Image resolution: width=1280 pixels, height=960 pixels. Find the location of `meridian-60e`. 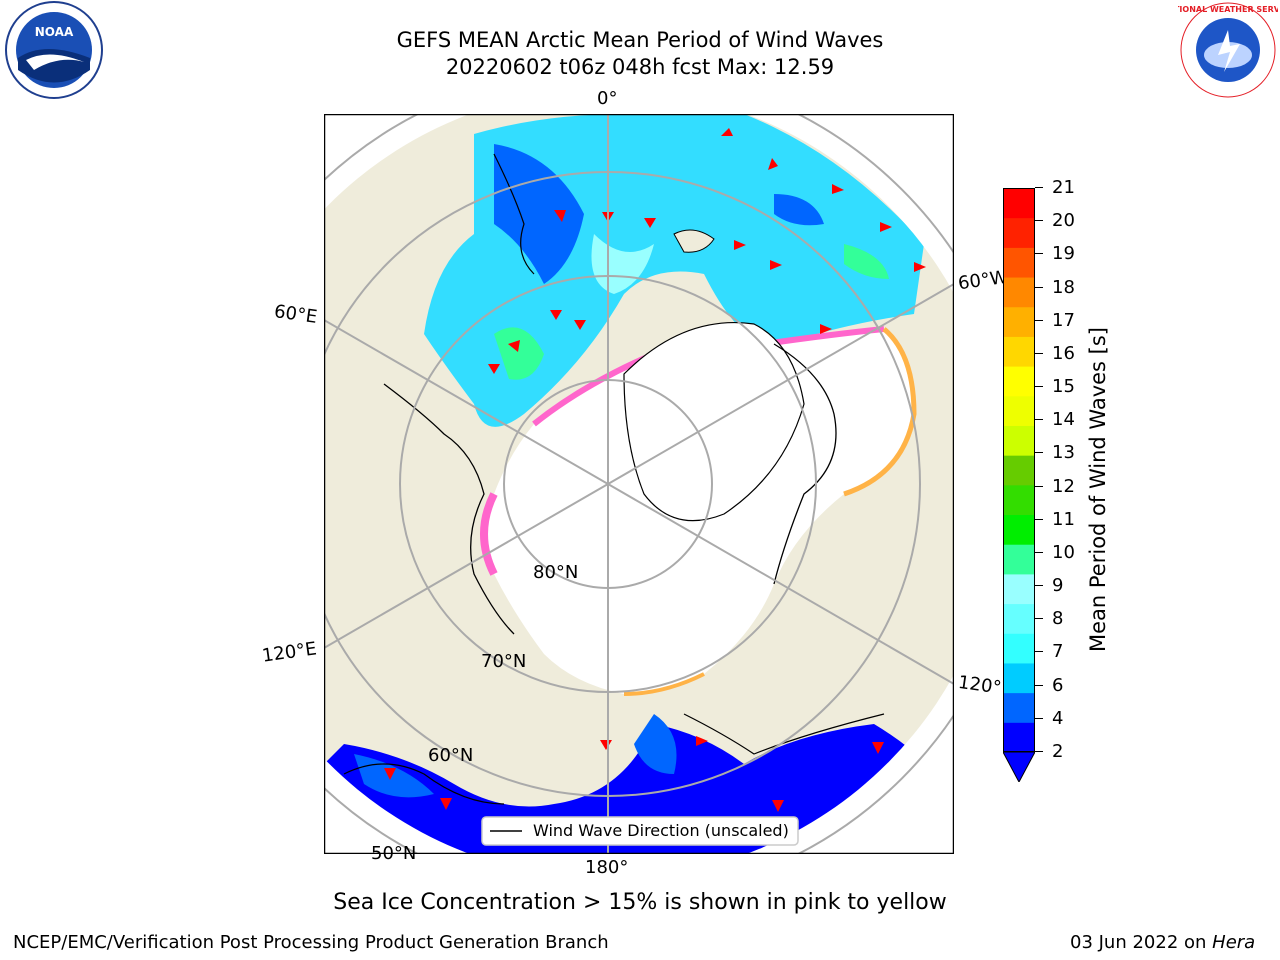

meridian-60e is located at coordinates (466, 402).